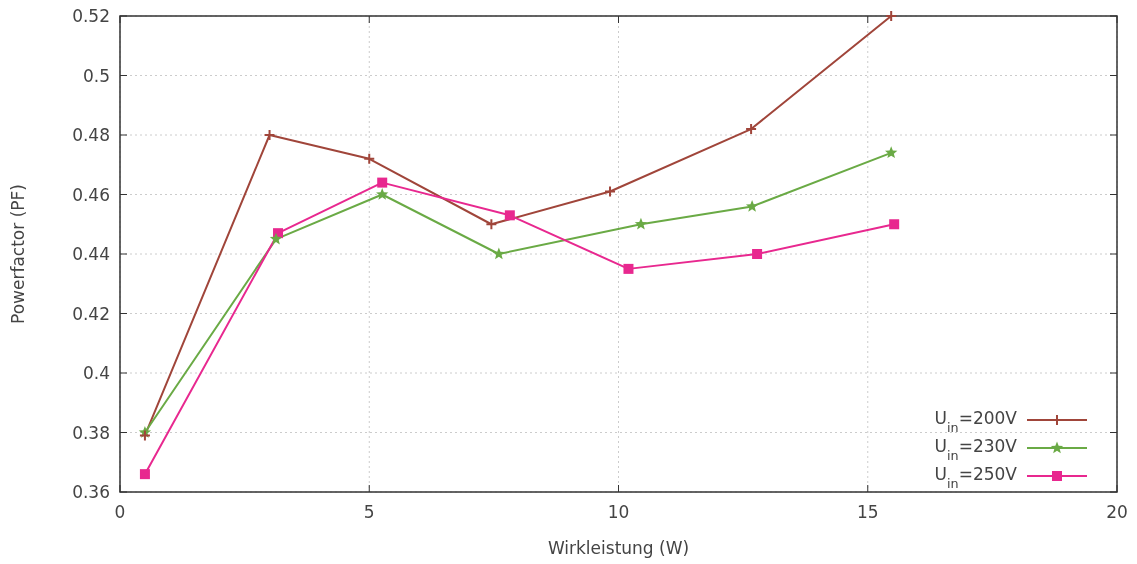 This screenshot has height=564, width=1137. I want to click on y-tick-label: 0.42, so click(91, 313).